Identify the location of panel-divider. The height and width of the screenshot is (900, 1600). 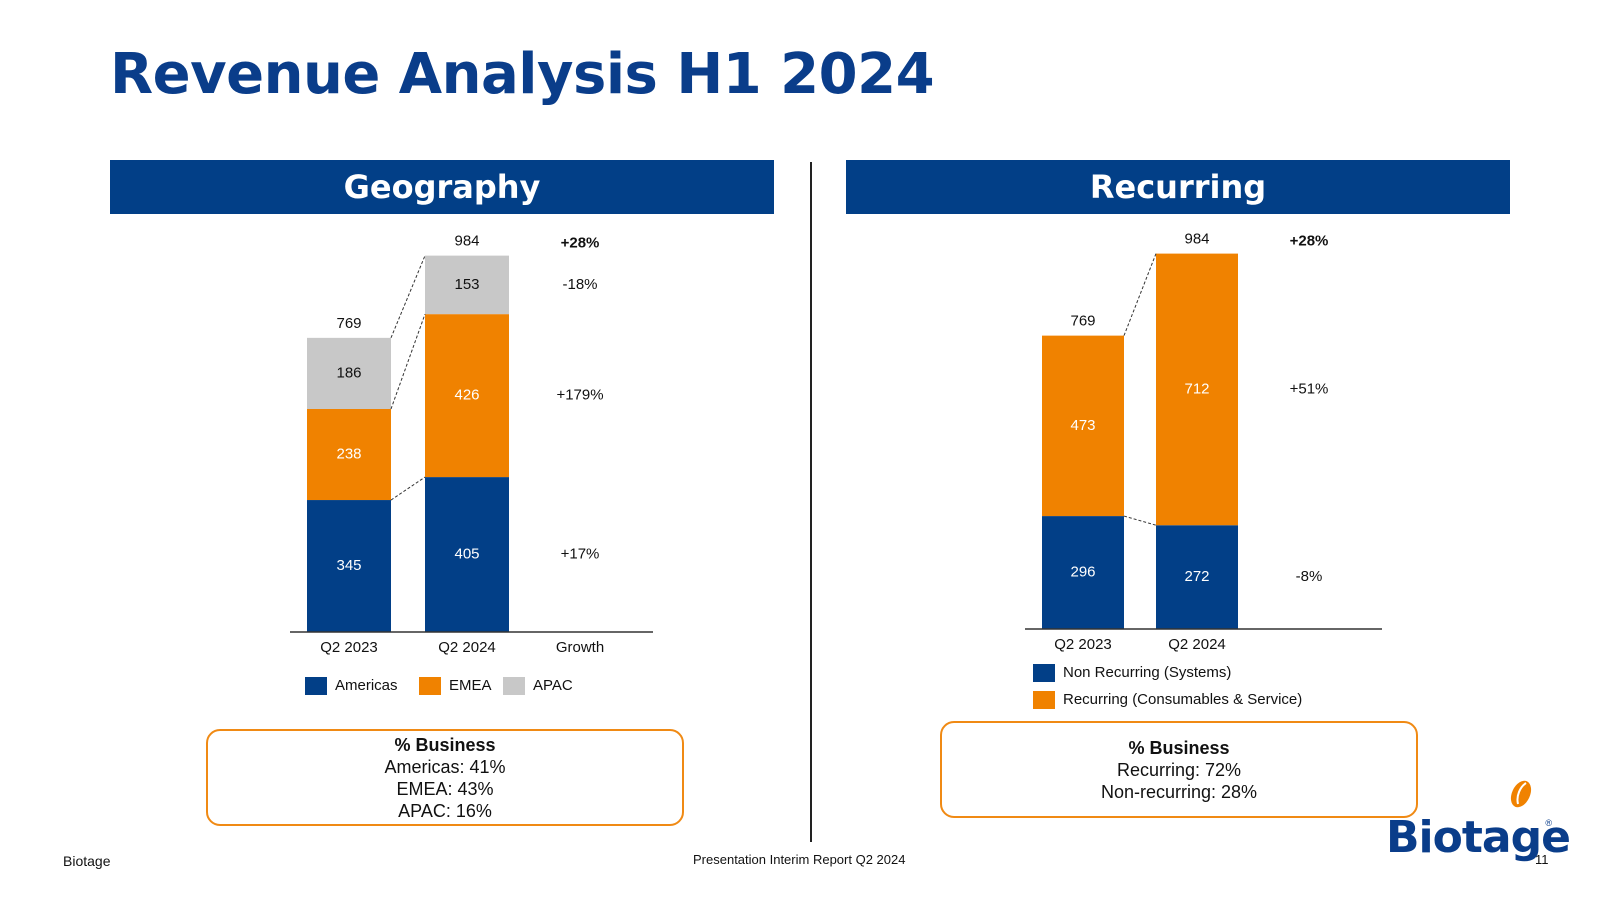
(811, 502).